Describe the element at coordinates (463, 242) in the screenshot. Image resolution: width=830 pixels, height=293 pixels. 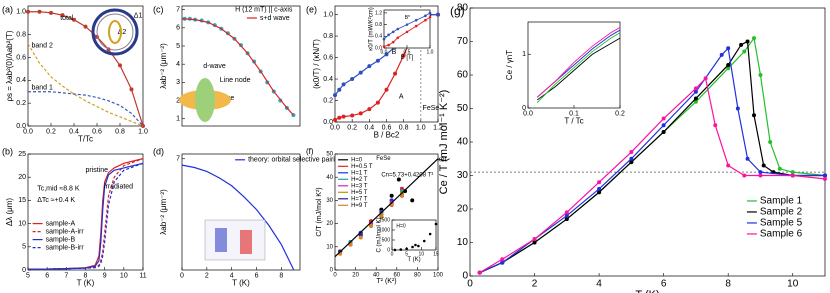
I see `y-tick-label: 10` at that location.